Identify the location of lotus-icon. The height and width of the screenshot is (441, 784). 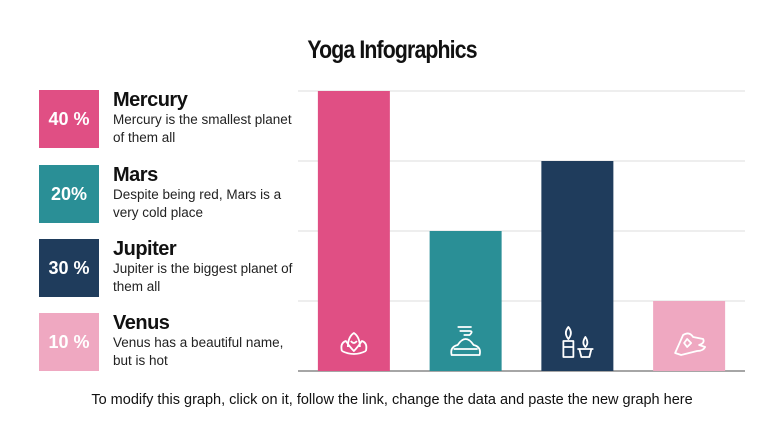
(354, 343).